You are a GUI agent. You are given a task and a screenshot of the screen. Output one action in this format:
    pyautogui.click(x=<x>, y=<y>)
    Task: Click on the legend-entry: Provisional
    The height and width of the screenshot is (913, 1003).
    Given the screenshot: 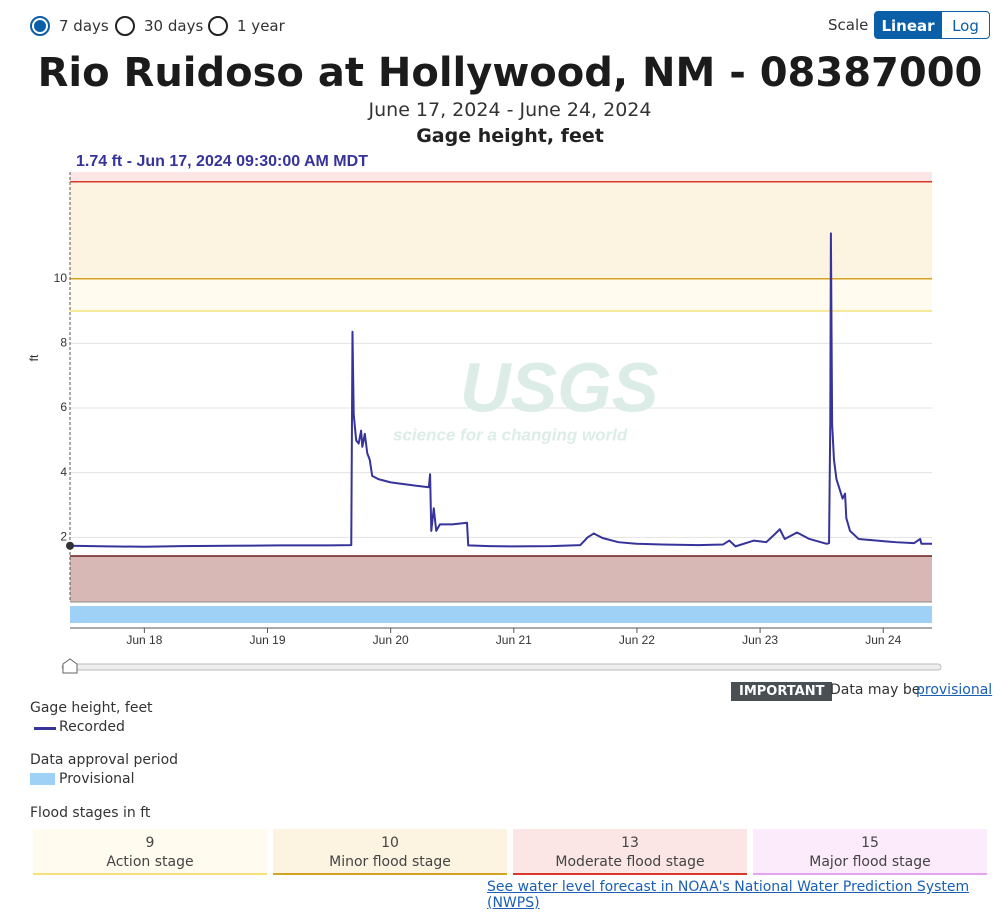 What is the action you would take?
    pyautogui.click(x=97, y=779)
    